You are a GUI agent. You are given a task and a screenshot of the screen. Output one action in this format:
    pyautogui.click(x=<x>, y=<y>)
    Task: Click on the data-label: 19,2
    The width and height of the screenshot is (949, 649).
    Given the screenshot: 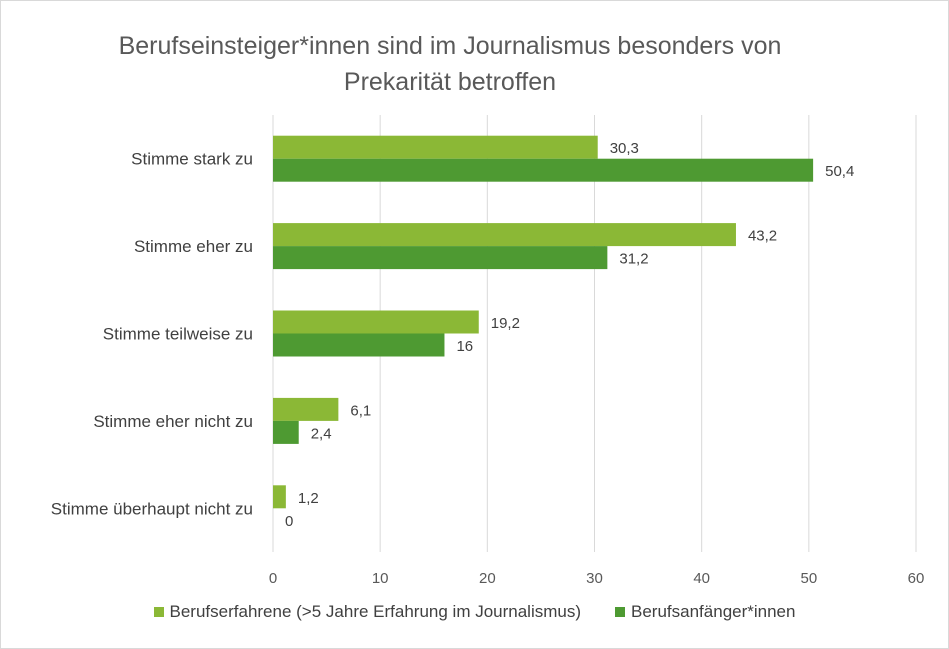 What is the action you would take?
    pyautogui.click(x=505, y=323)
    